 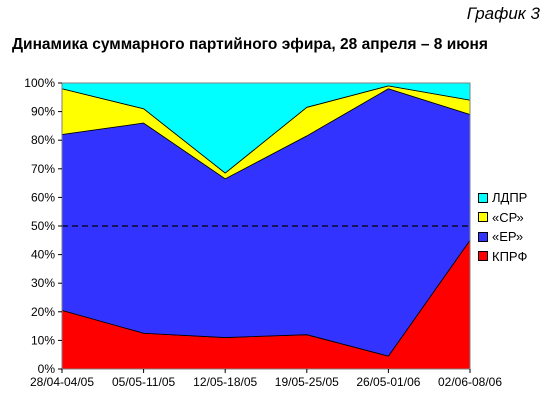 I want to click on y-tick-label: 0%, so click(x=47, y=369).